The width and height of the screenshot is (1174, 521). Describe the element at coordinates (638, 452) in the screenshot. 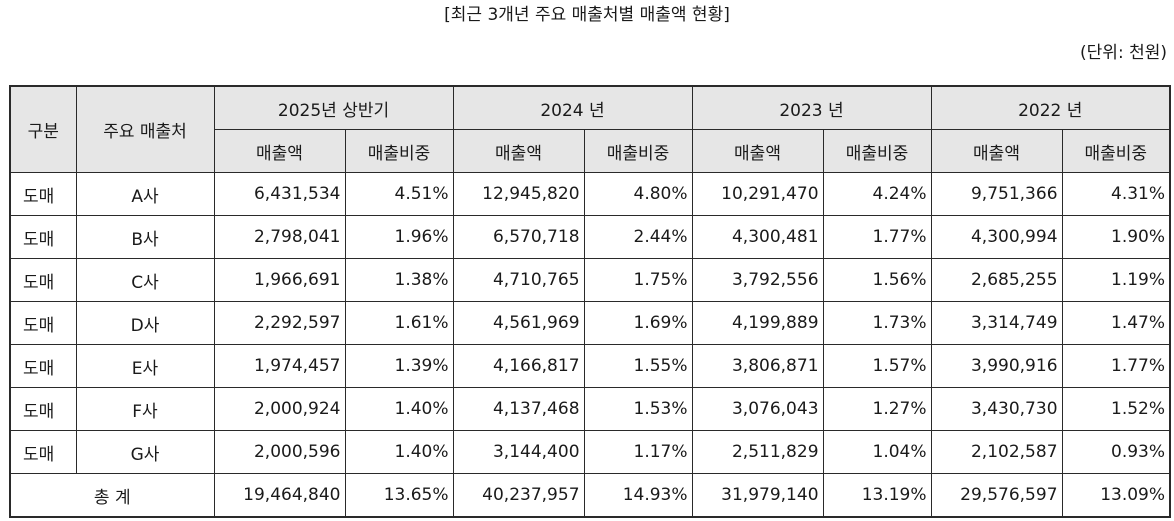

I see `ratio-cell: 1.17%` at that location.